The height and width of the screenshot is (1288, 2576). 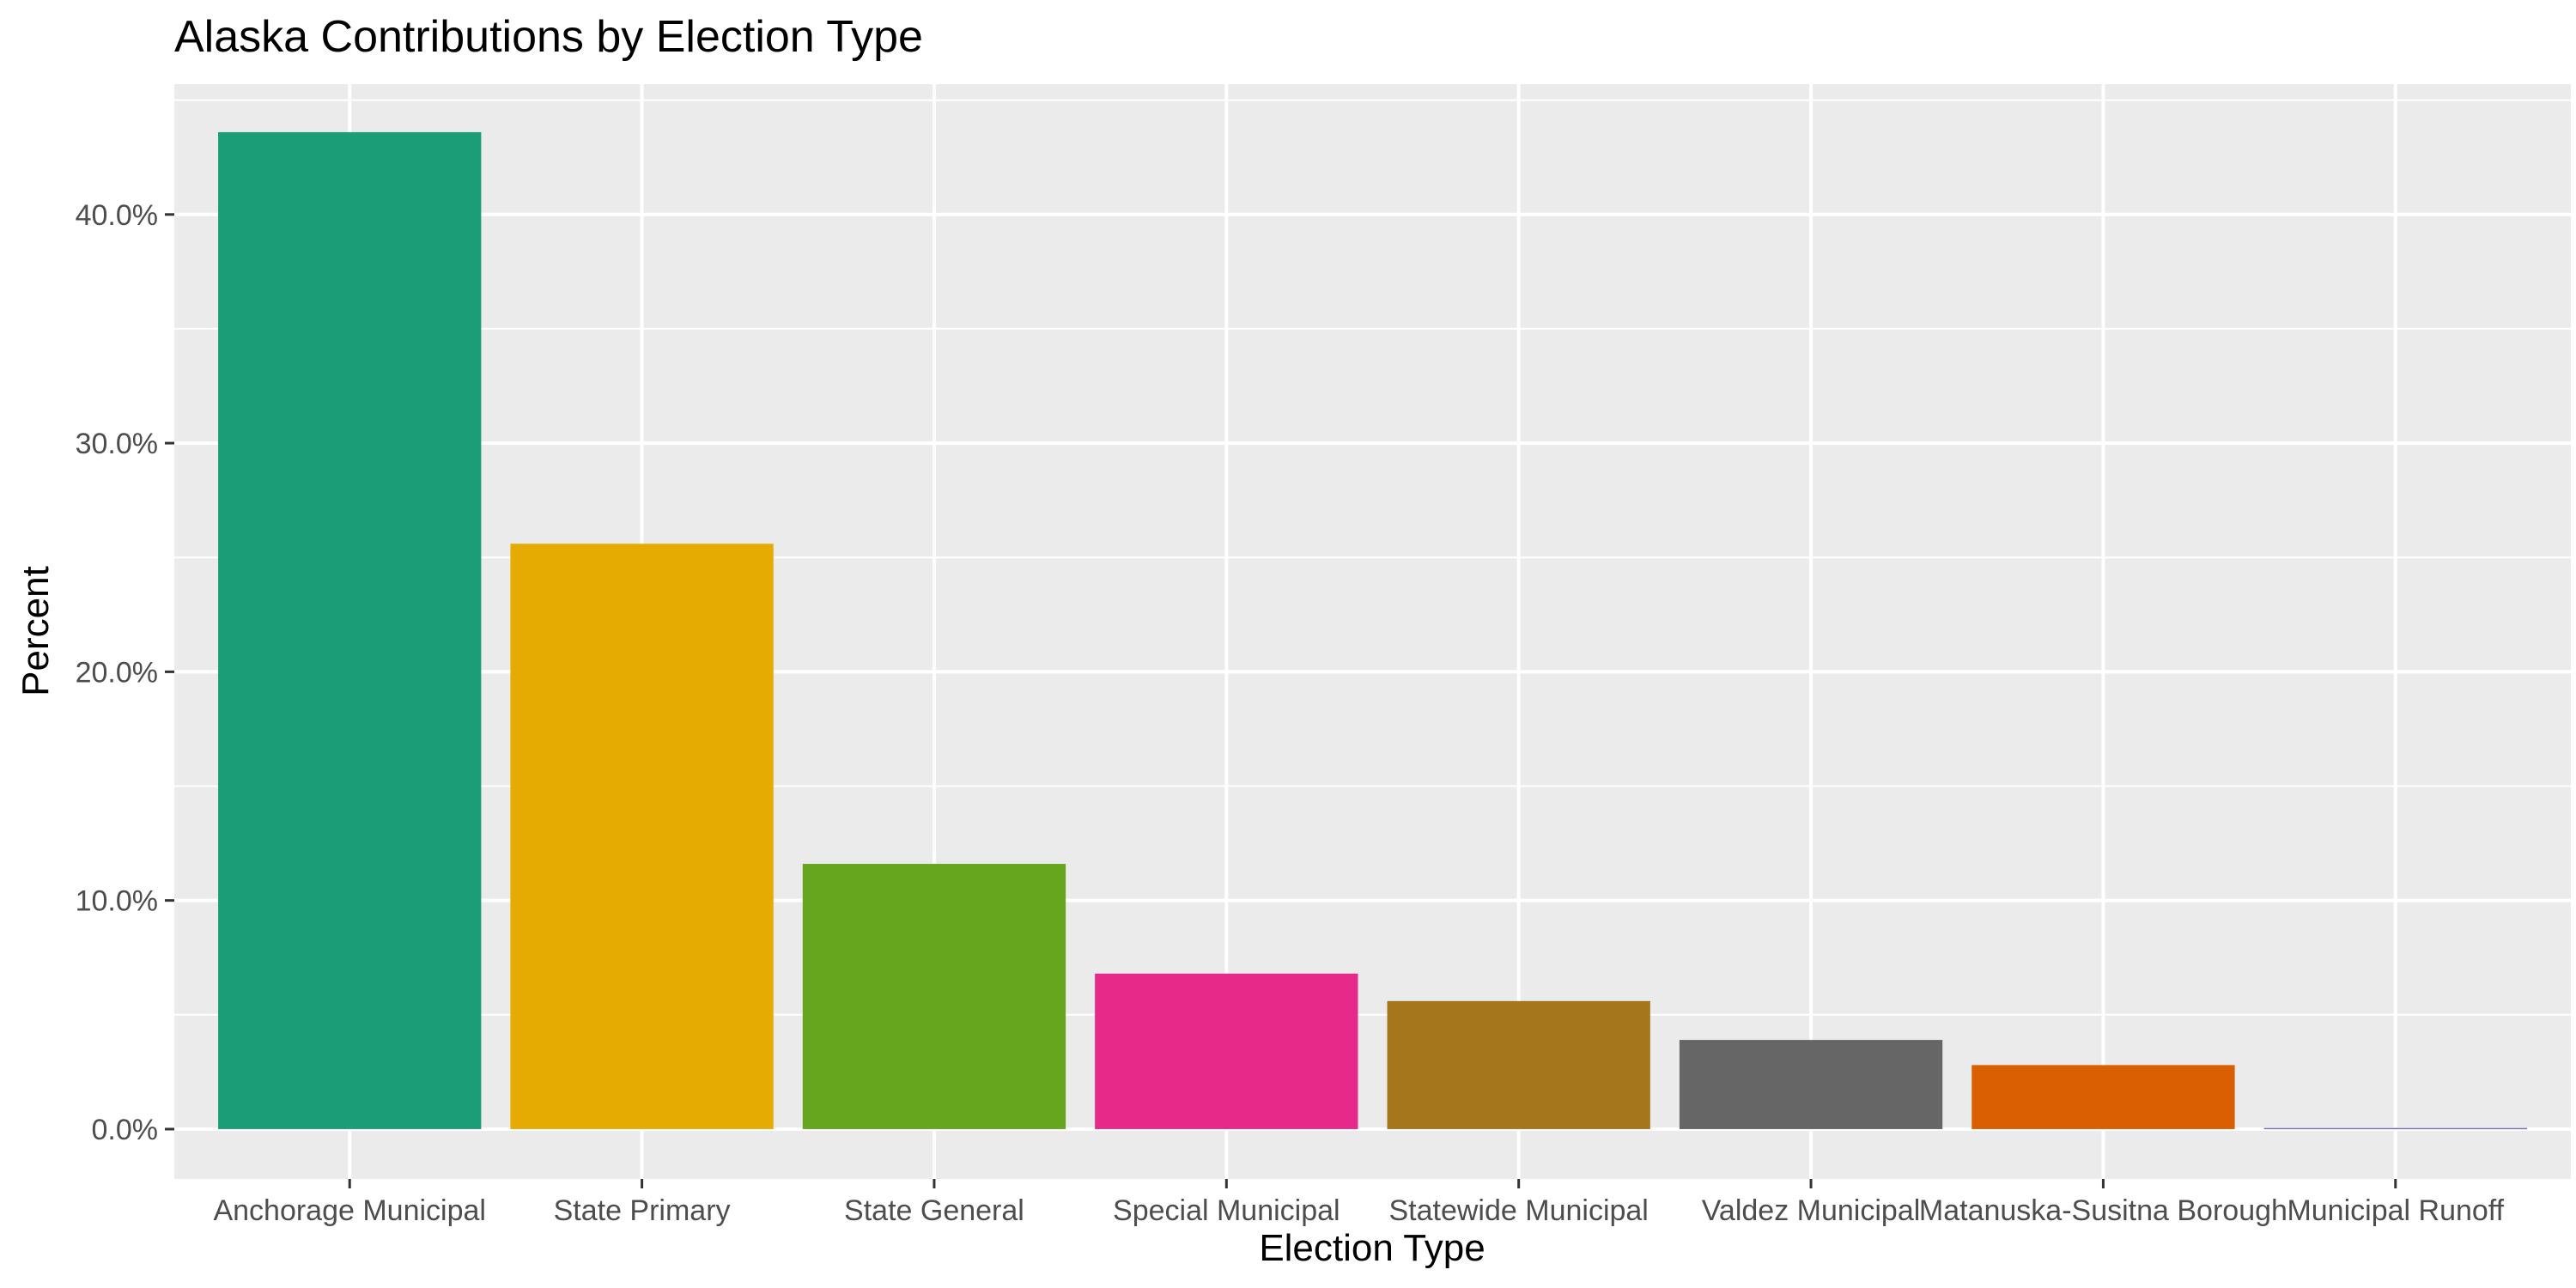 What do you see at coordinates (934, 1210) in the screenshot?
I see `x-tick-label: State General` at bounding box center [934, 1210].